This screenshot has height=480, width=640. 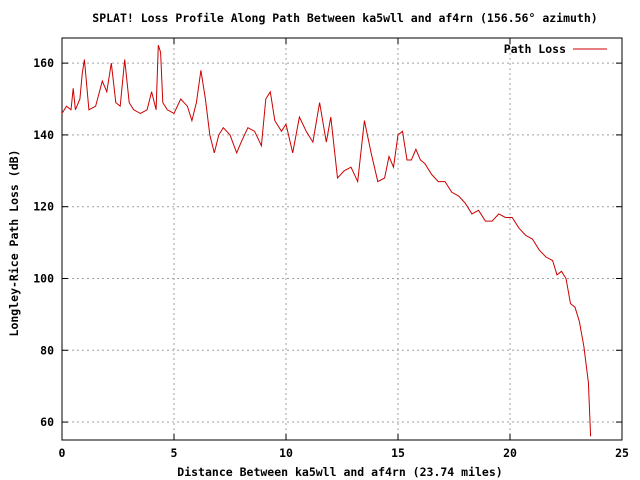 I want to click on x-tick-label: 15, so click(x=398, y=453).